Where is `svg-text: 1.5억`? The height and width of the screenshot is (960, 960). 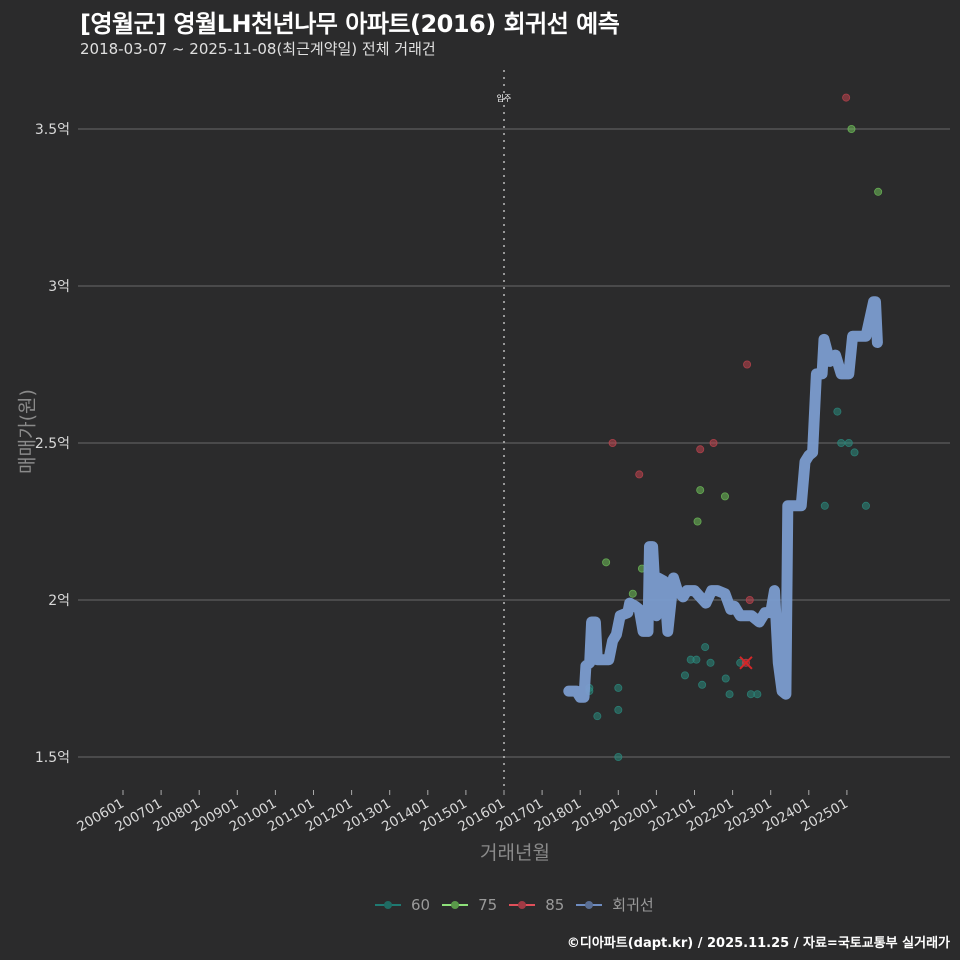 svg-text: 1.5억 is located at coordinates (52, 758).